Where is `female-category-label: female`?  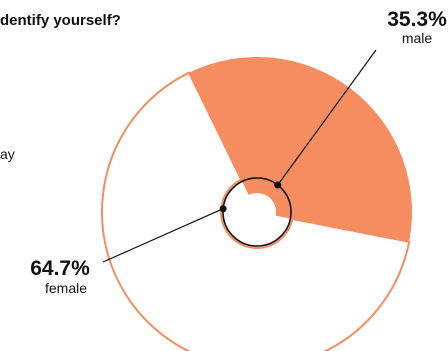
female-category-label: female is located at coordinates (66, 288).